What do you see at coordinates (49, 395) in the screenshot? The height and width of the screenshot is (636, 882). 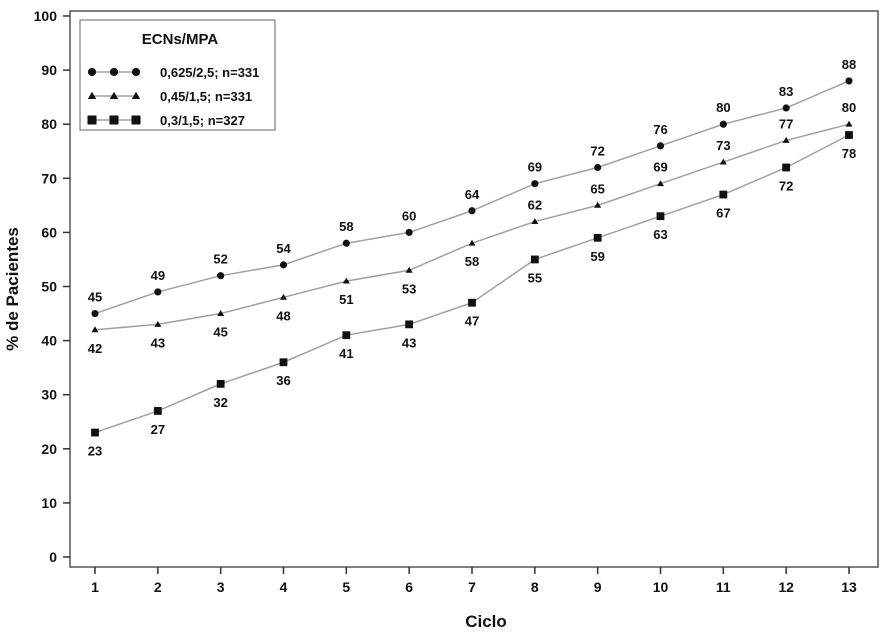 I see `y-tick-label: 30` at bounding box center [49, 395].